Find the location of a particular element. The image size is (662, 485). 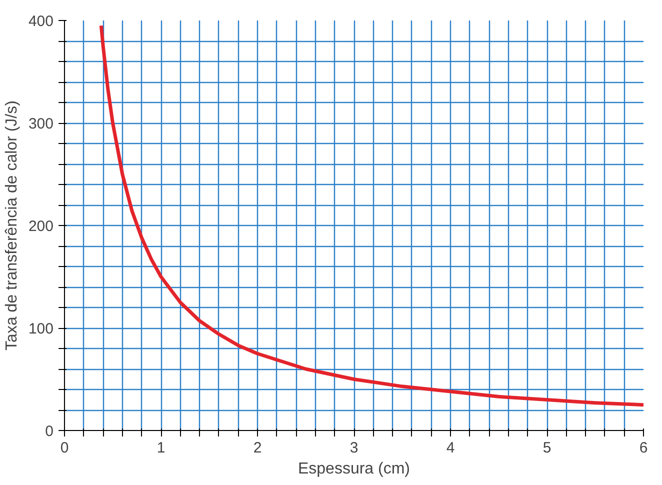

x-tick-label: 6 is located at coordinates (643, 448).